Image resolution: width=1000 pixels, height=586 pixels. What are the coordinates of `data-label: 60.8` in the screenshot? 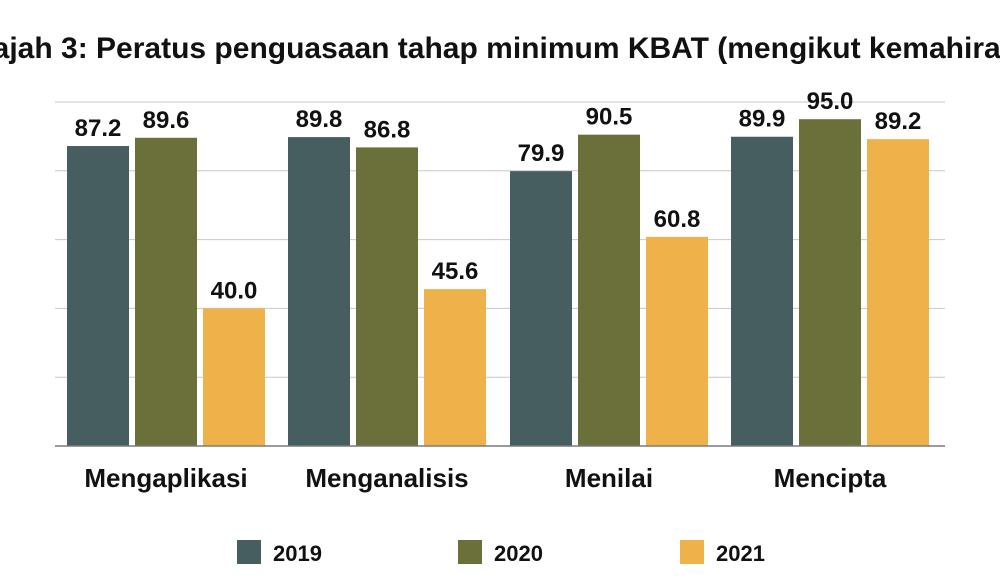 It's located at (677, 219).